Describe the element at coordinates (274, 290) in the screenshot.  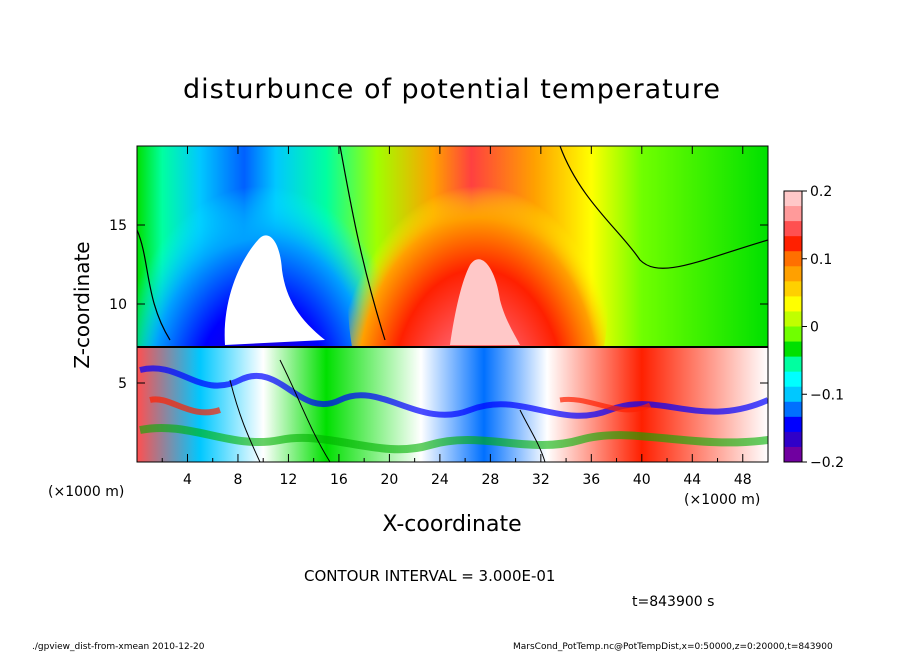
I see `cold-core` at that location.